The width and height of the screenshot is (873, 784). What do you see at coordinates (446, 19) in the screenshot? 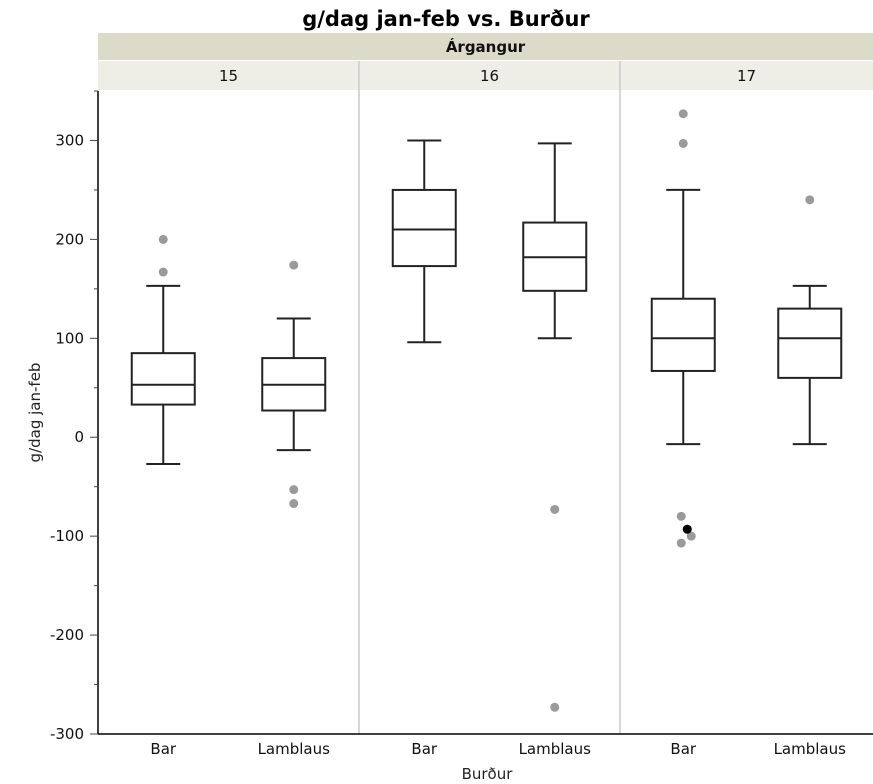
I see `chart-title: g/dag jan-feb vs. Burður` at bounding box center [446, 19].